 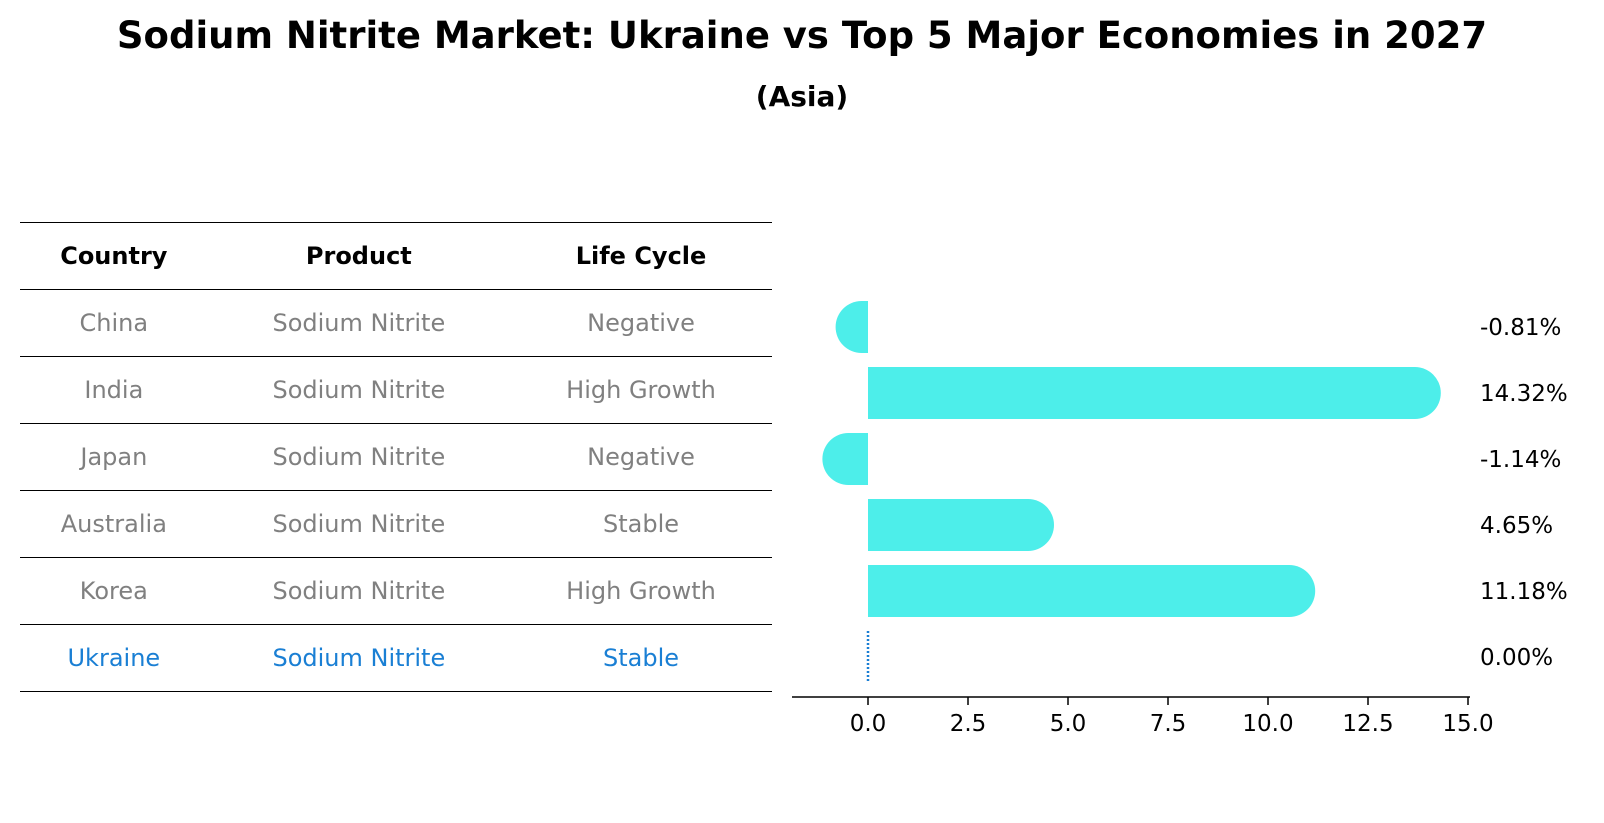 I want to click on header-country: Country, so click(x=114, y=256).